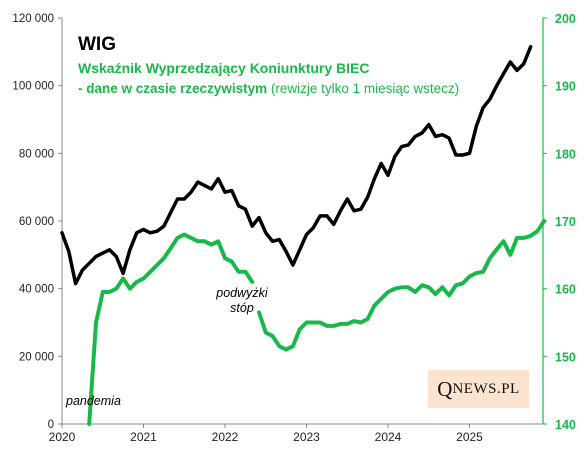 This screenshot has height=458, width=585. Describe the element at coordinates (33, 87) in the screenshot. I see `y-left-tick-label: 100 000` at that location.